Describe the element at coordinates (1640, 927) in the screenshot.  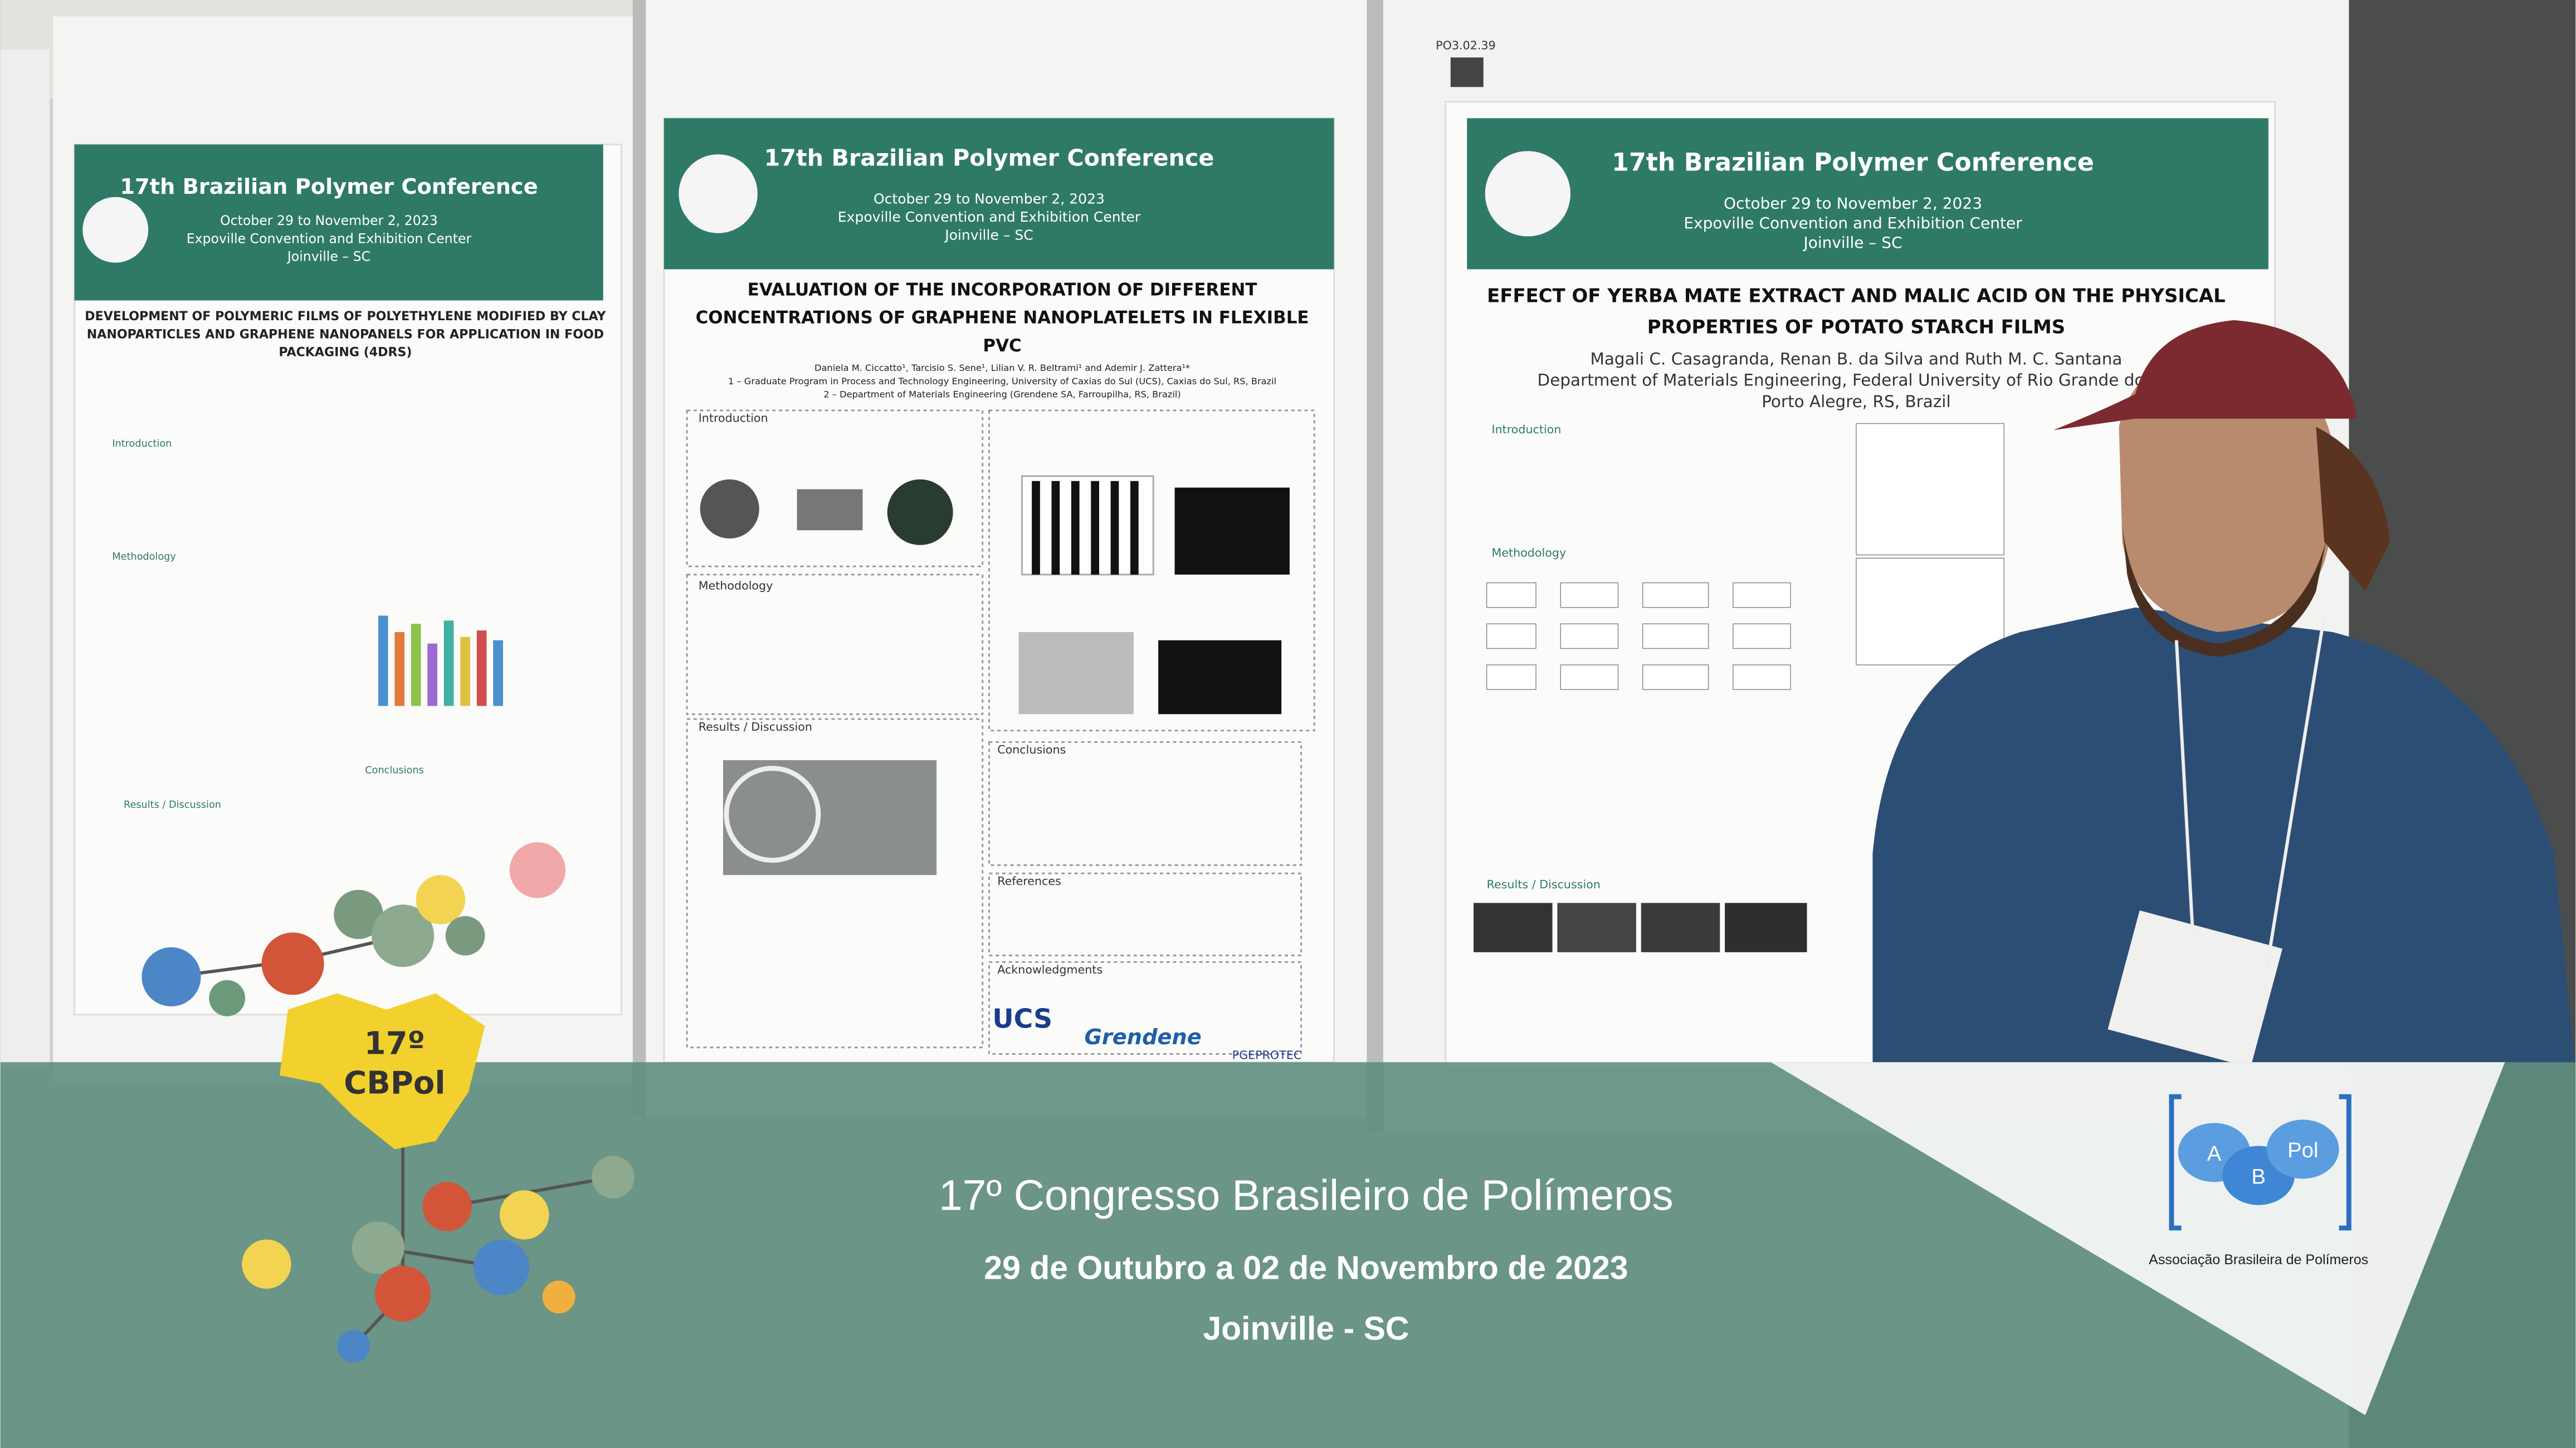
I see `poster-photo` at that location.